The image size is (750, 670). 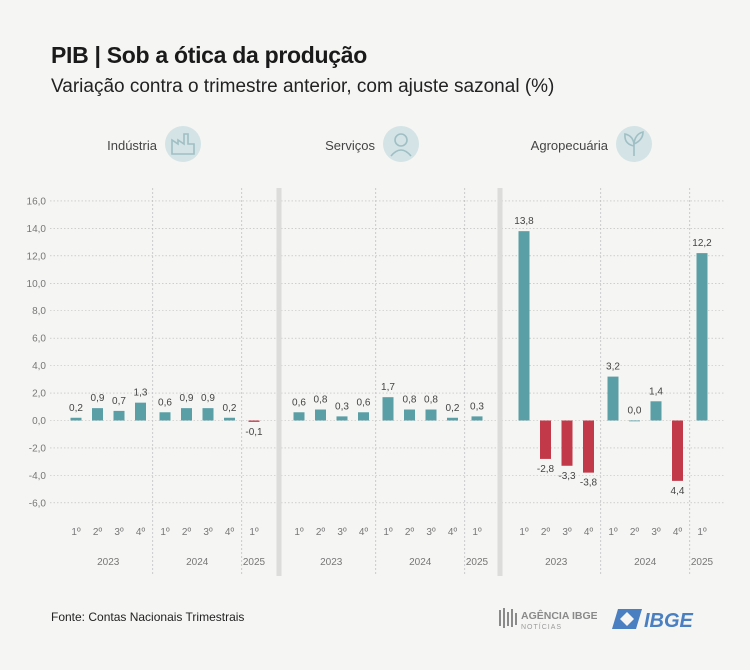 I want to click on y-tick-label: 0,0, so click(x=39, y=421).